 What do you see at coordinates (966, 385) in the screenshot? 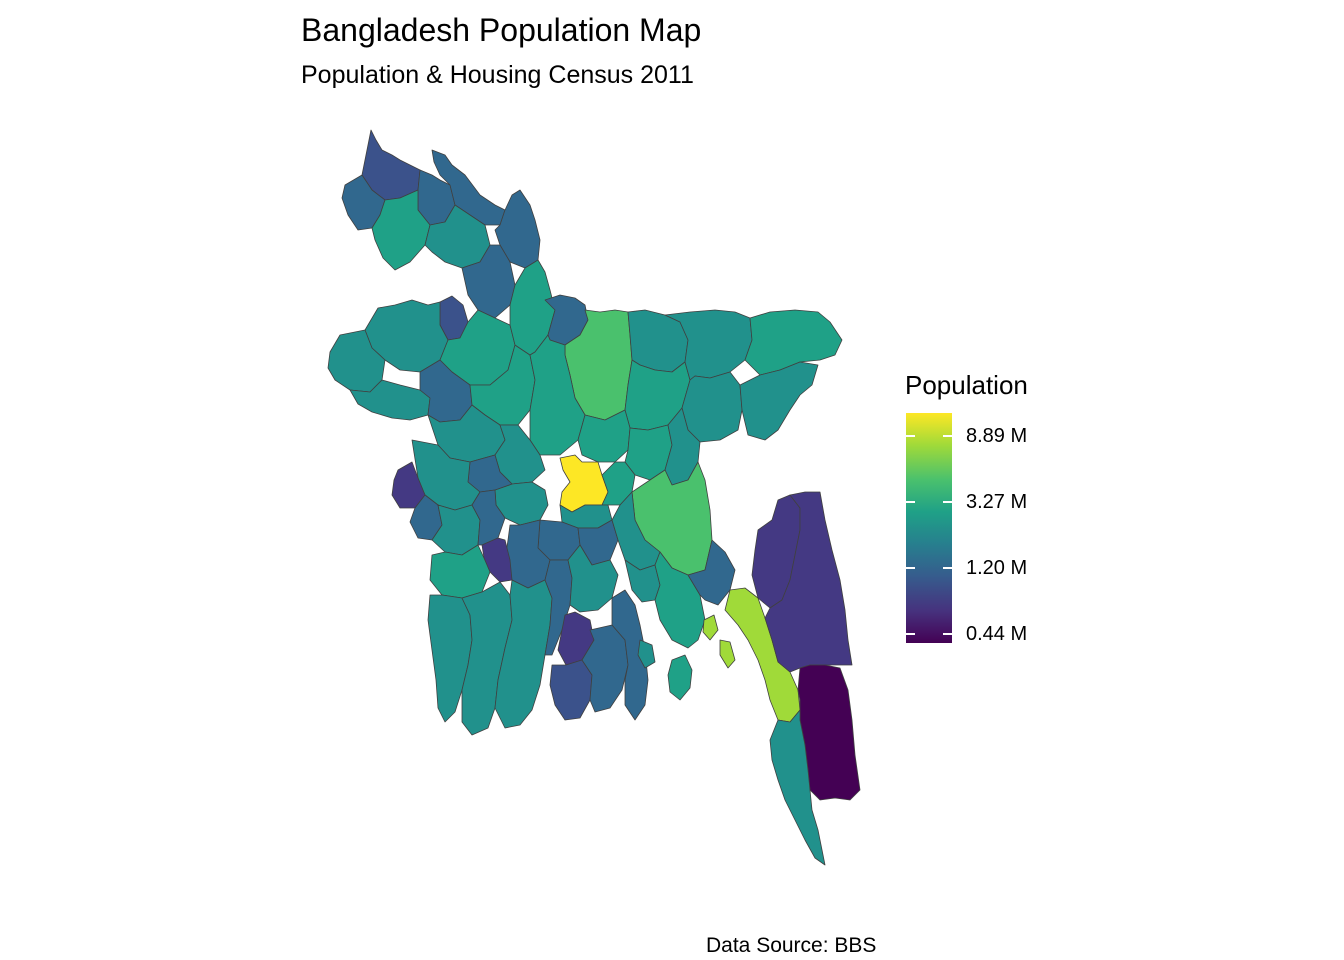
I see `legend-title: Population` at bounding box center [966, 385].